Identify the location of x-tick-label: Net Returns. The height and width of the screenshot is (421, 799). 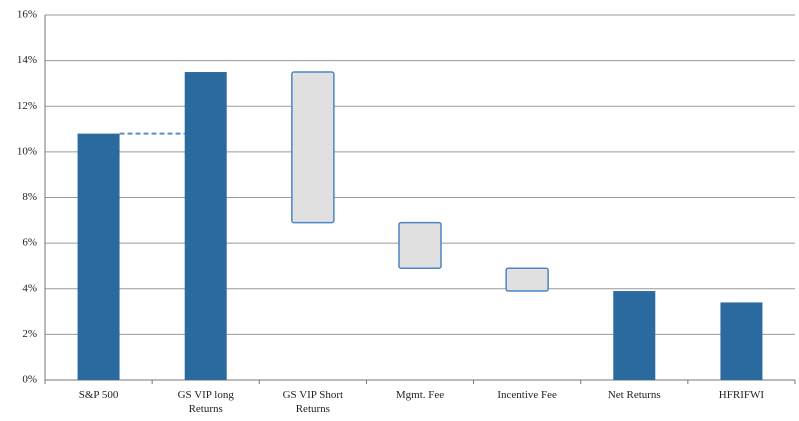
(634, 395).